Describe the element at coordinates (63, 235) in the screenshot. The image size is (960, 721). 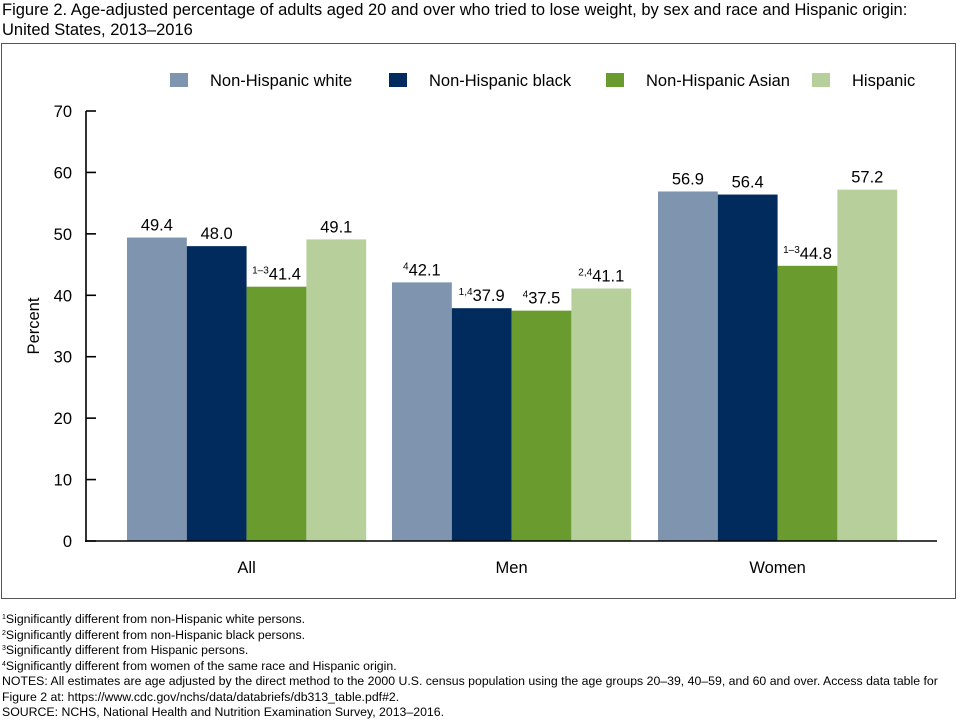
I see `y-tick-label: 50` at that location.